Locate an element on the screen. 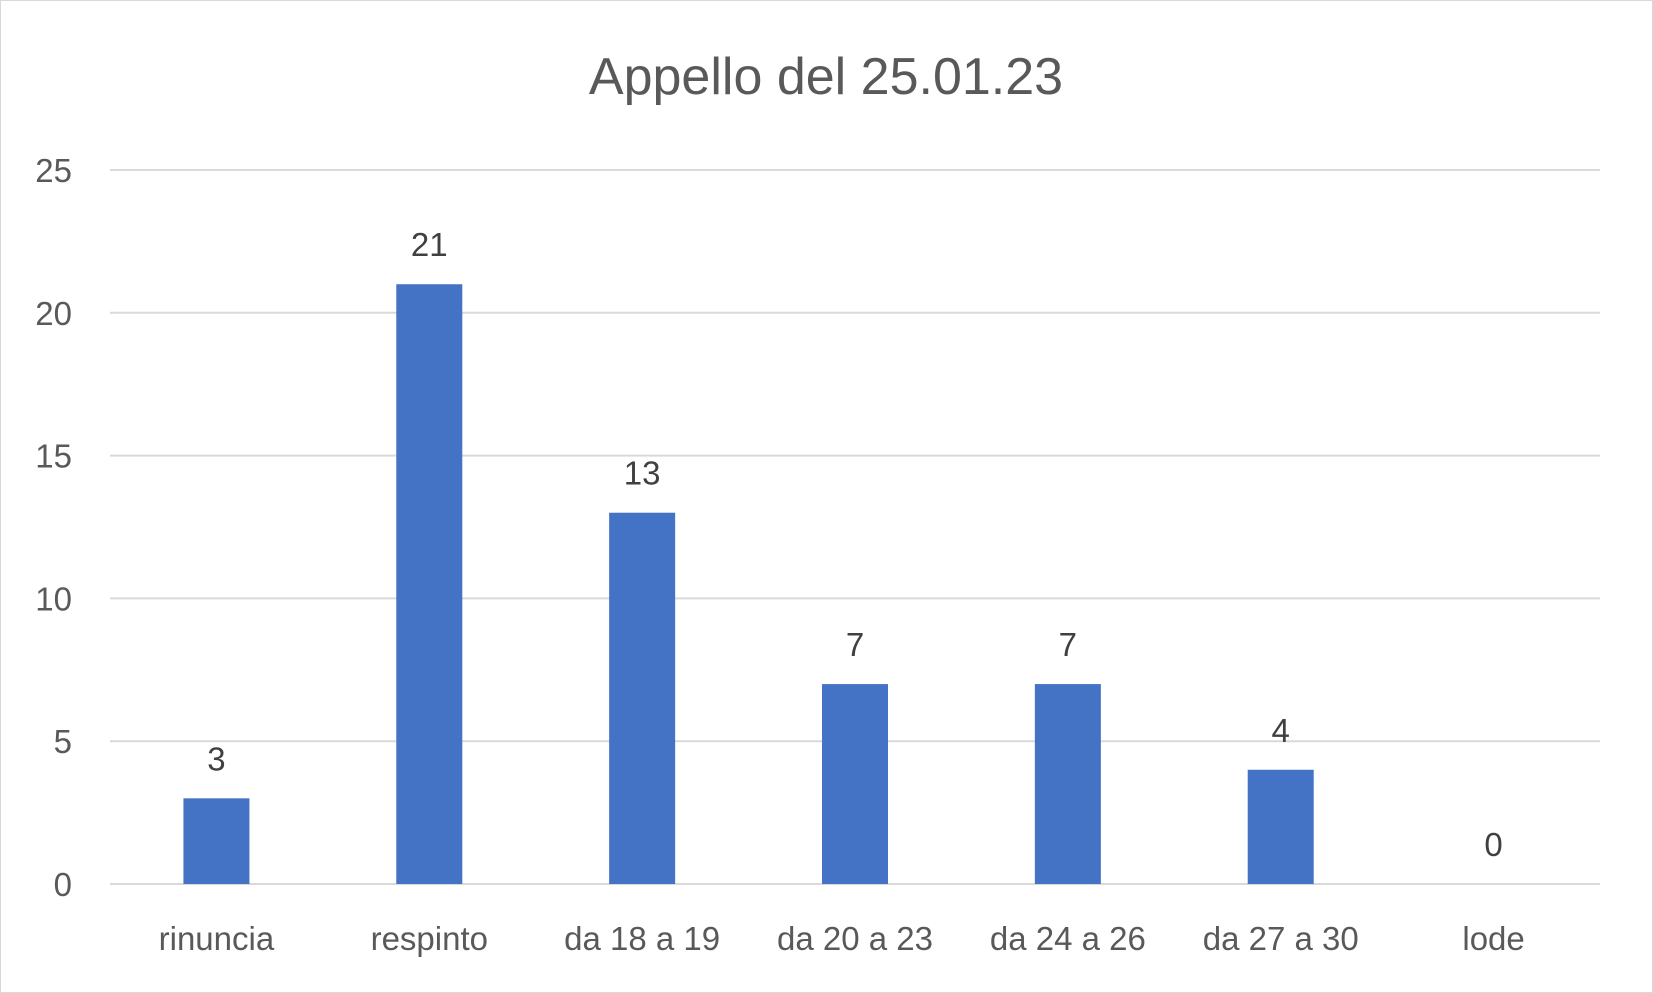 The width and height of the screenshot is (1653, 993). y-tick-label: 0 is located at coordinates (63, 884).